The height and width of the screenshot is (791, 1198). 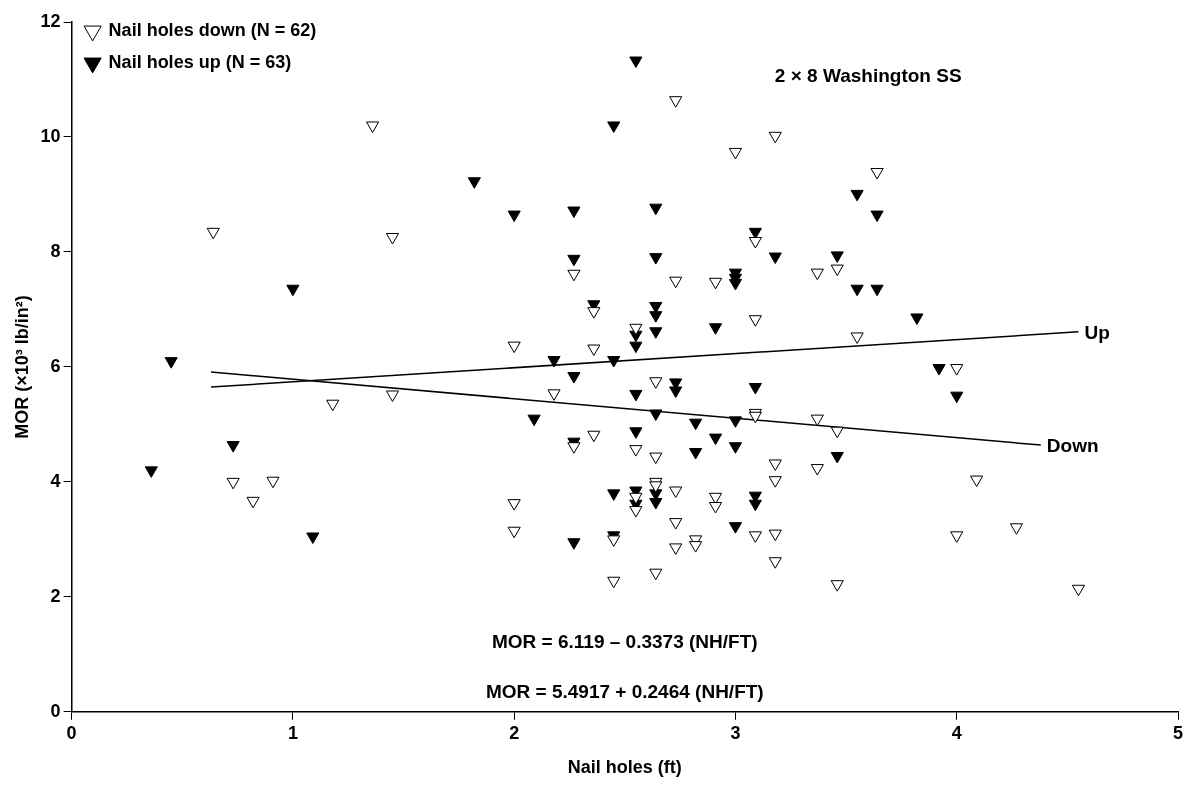 What do you see at coordinates (212, 29) in the screenshot?
I see `legend-label: Nail holes down (N = 62)` at bounding box center [212, 29].